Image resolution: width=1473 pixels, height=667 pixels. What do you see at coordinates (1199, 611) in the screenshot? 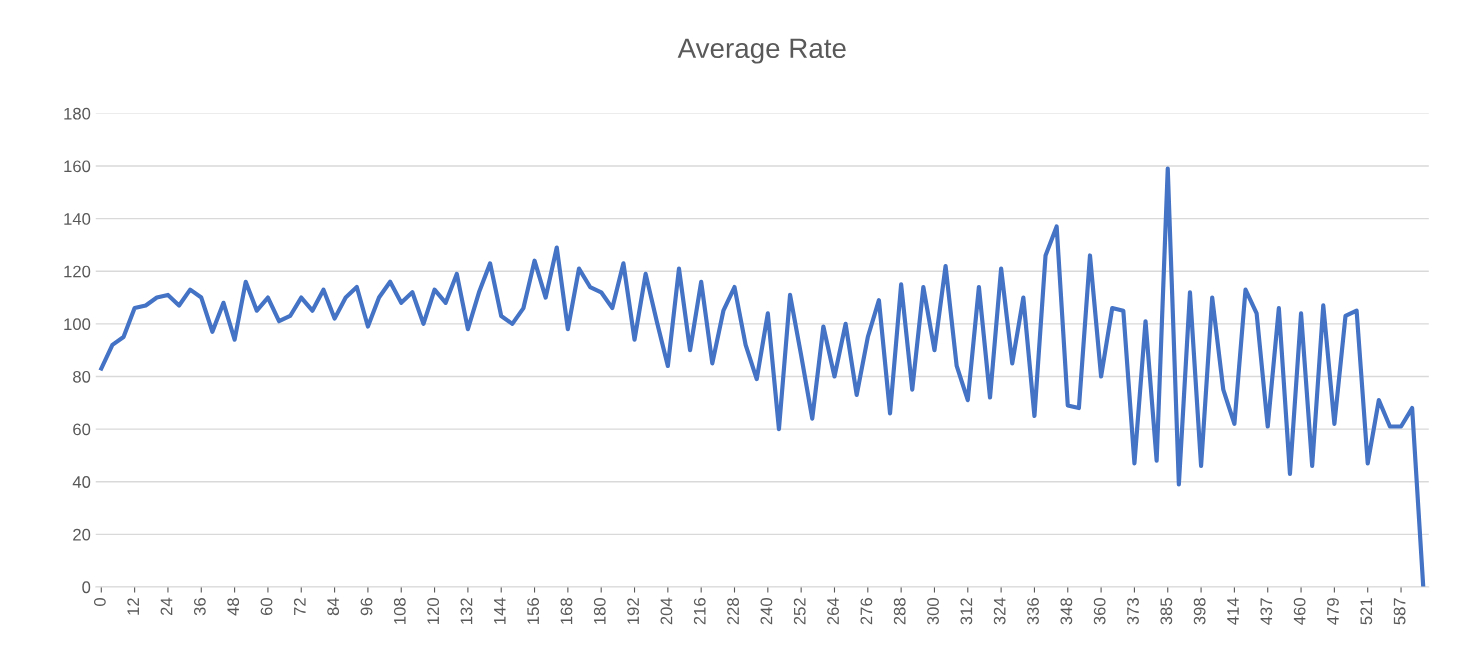
I see `x-tick-label: 398` at bounding box center [1199, 611].